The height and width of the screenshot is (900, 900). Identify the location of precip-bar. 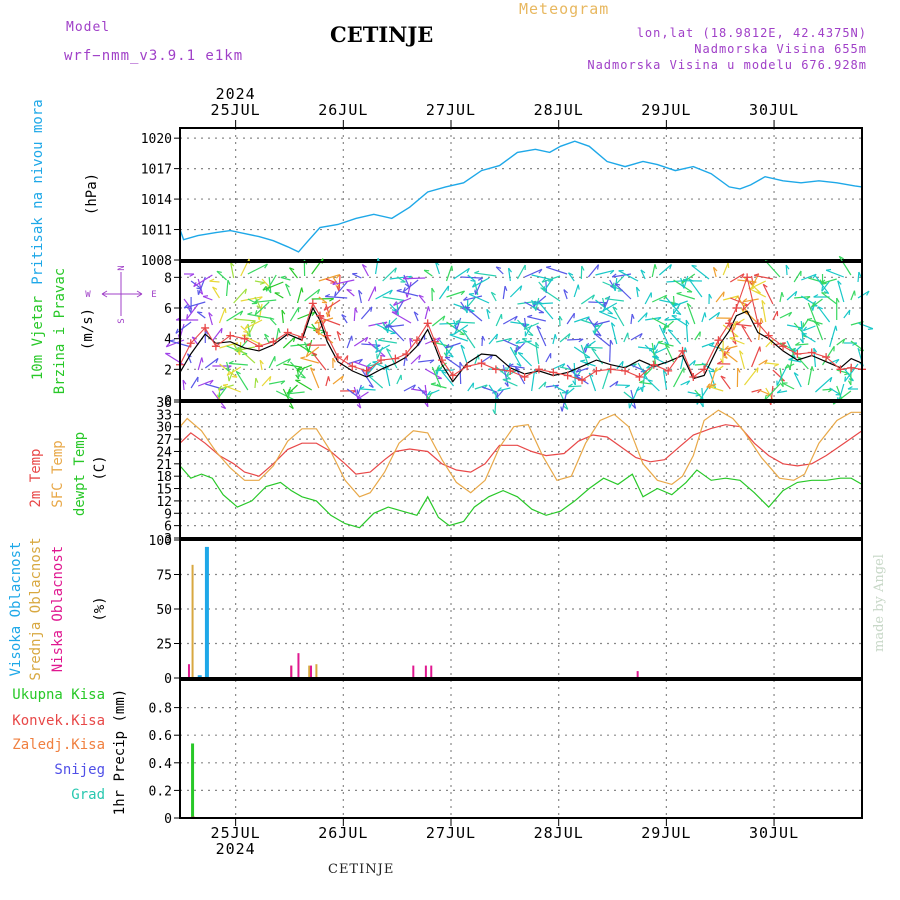
(193, 780).